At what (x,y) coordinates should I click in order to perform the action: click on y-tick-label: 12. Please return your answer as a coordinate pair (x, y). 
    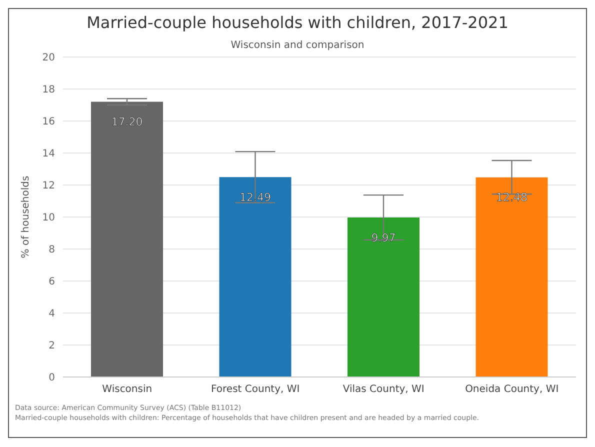
    Looking at the image, I should click on (48, 186).